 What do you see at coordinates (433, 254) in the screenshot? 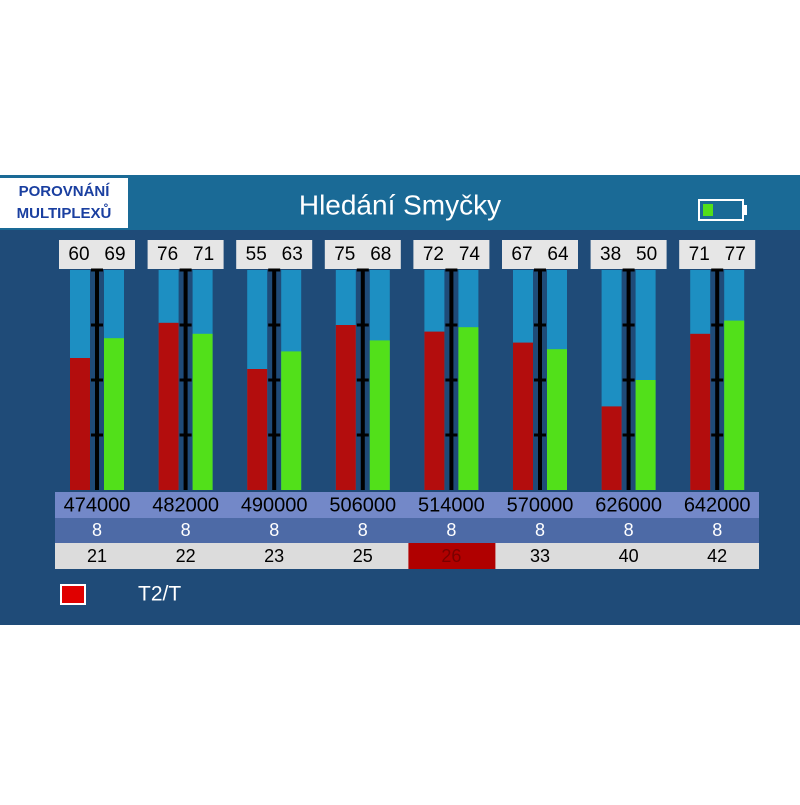
I see `level-value: 72` at bounding box center [433, 254].